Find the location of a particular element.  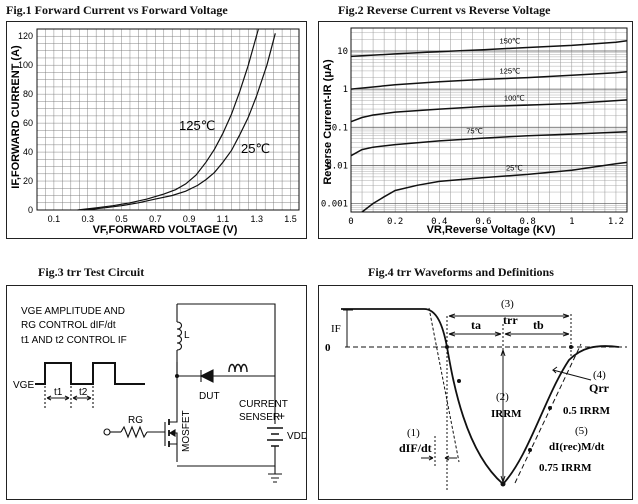

fig2-ytick-label: 10 is located at coordinates (342, 52).